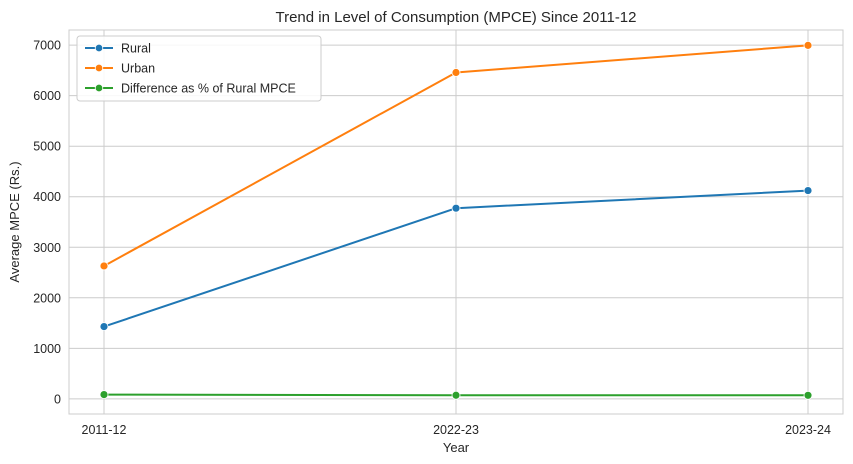 The height and width of the screenshot is (464, 853). I want to click on x-tick-label: 2022-23, so click(456, 430).